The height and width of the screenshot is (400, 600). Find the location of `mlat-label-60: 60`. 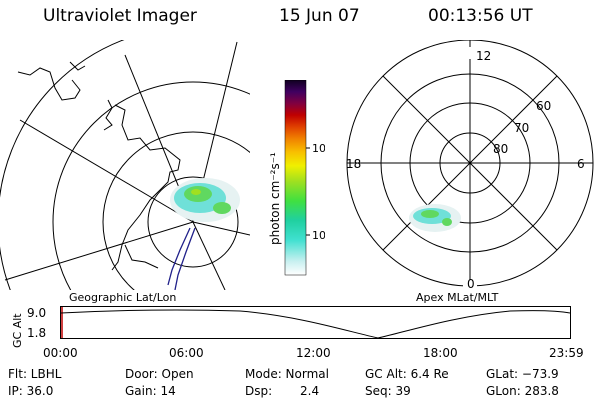

mlat-label-60: 60 is located at coordinates (543, 106).